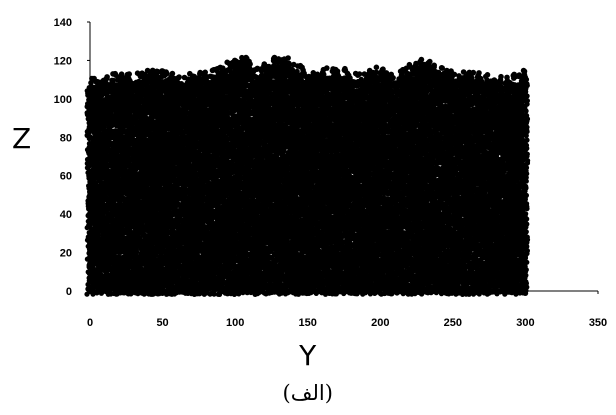  Describe the element at coordinates (66, 177) in the screenshot. I see `y-tick-label: 60` at that location.